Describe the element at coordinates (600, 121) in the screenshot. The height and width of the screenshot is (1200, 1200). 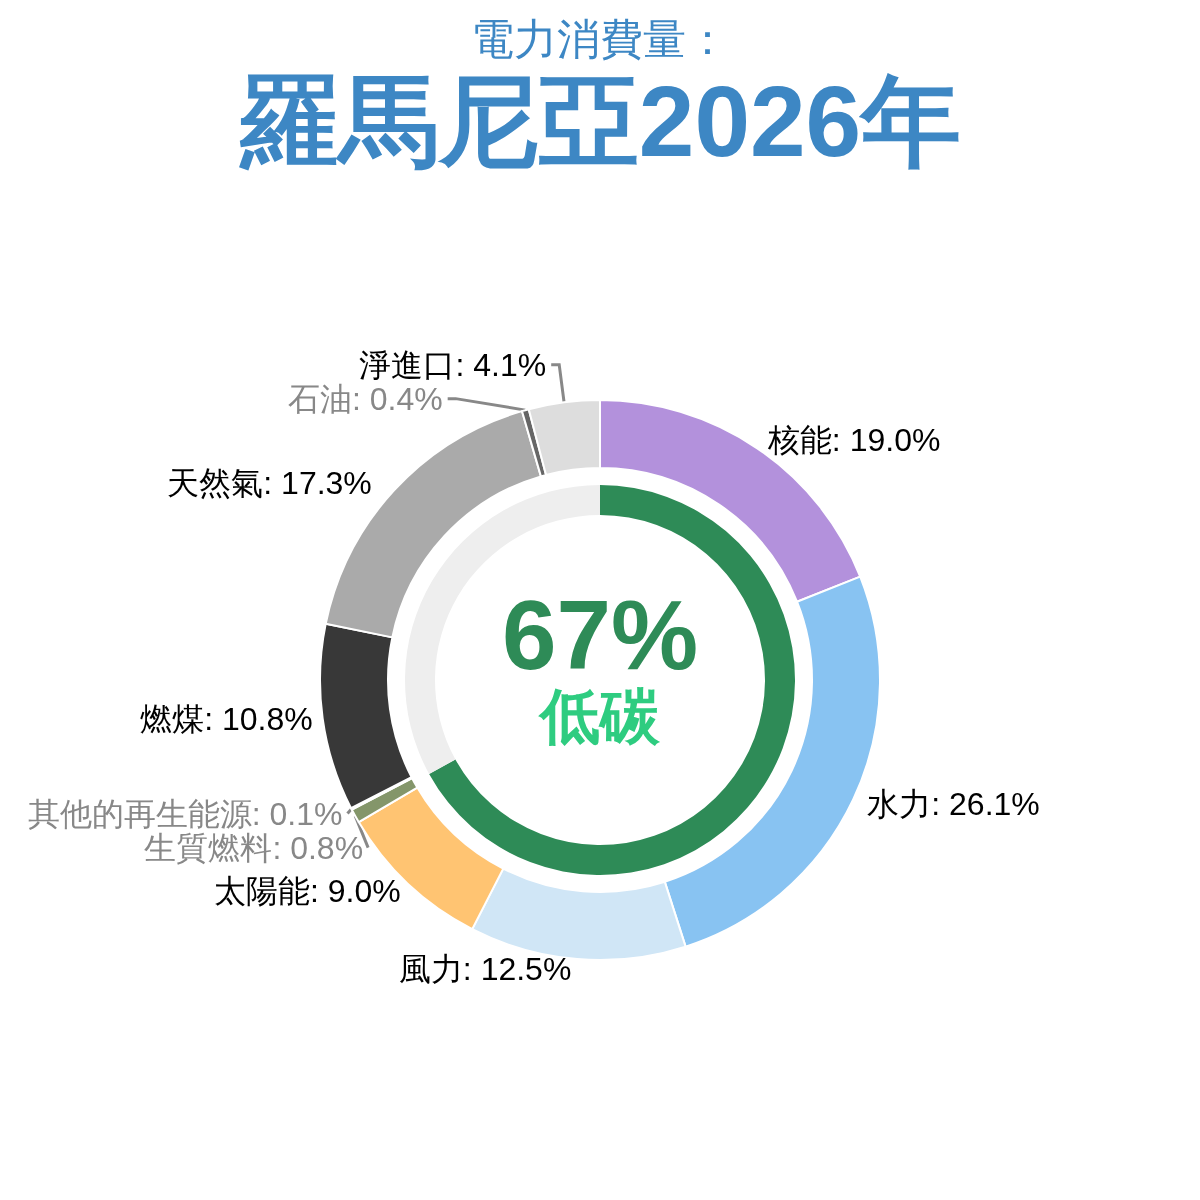
I see `chart-title: 羅馬尼亞2026年` at that location.